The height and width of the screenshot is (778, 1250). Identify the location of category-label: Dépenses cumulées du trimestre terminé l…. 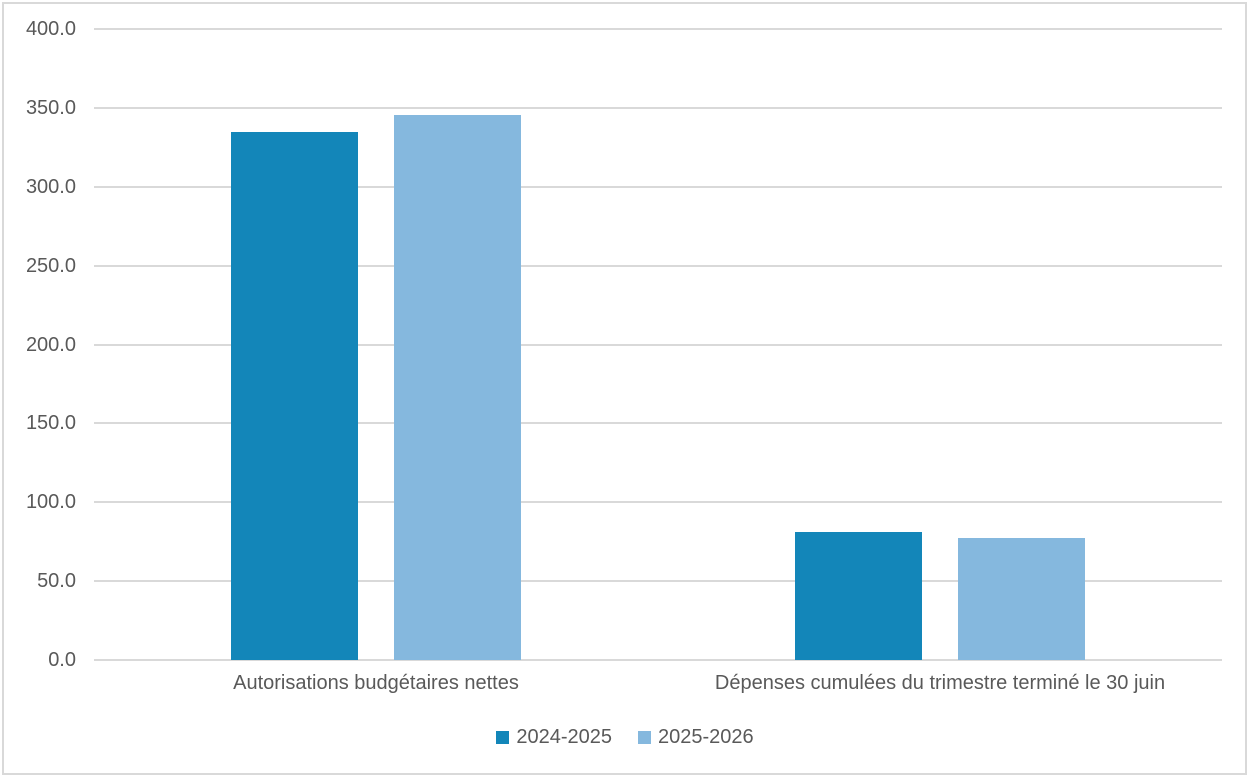
(940, 683).